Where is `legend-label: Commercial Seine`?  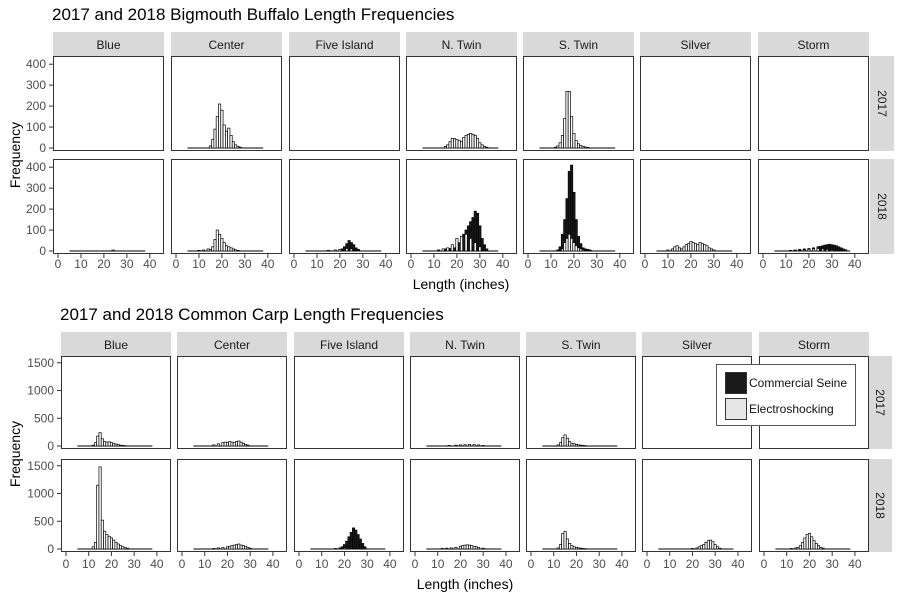 legend-label: Commercial Seine is located at coordinates (798, 383).